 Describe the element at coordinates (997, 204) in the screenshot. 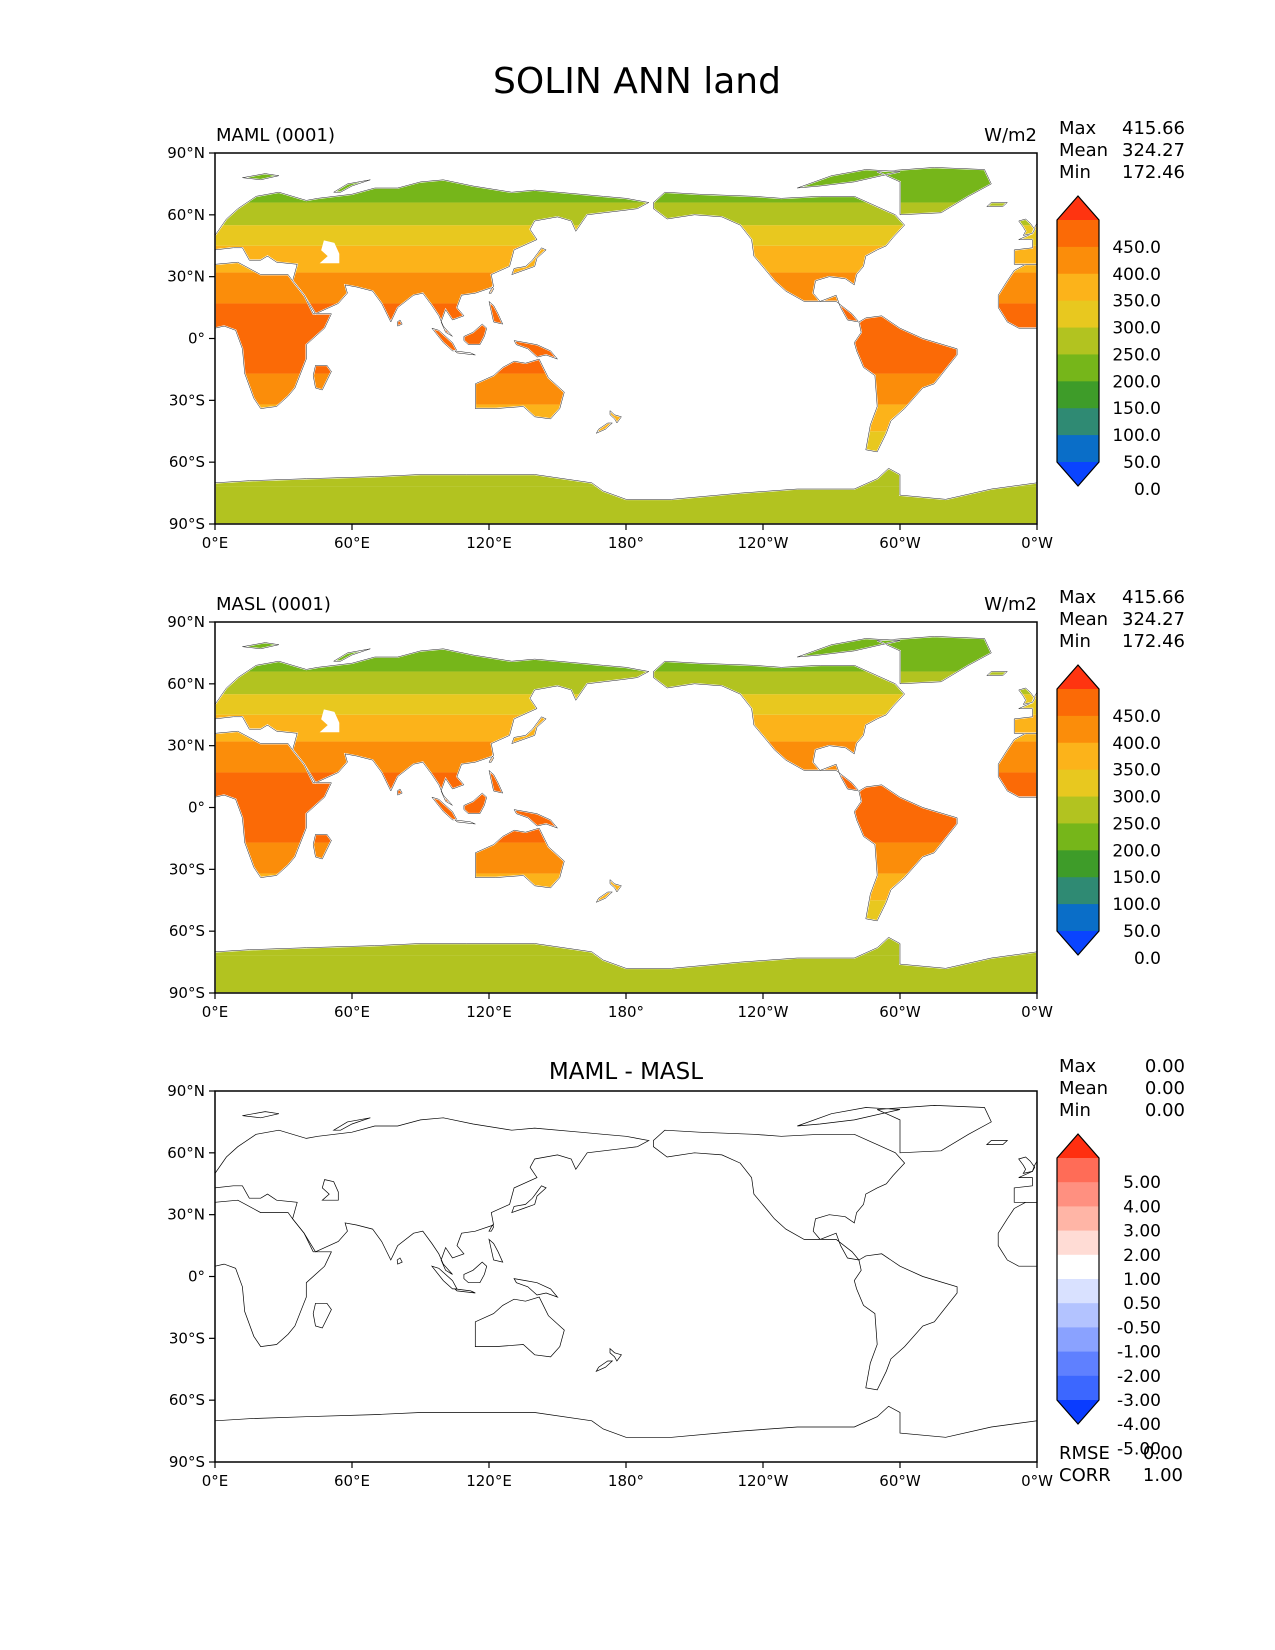

I see `coastline-iceland-edge` at that location.